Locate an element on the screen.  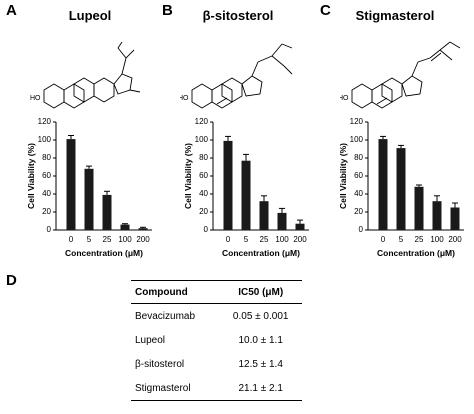
cell-ic50: 10.0 ± 1.1 is located at coordinates (260, 340).